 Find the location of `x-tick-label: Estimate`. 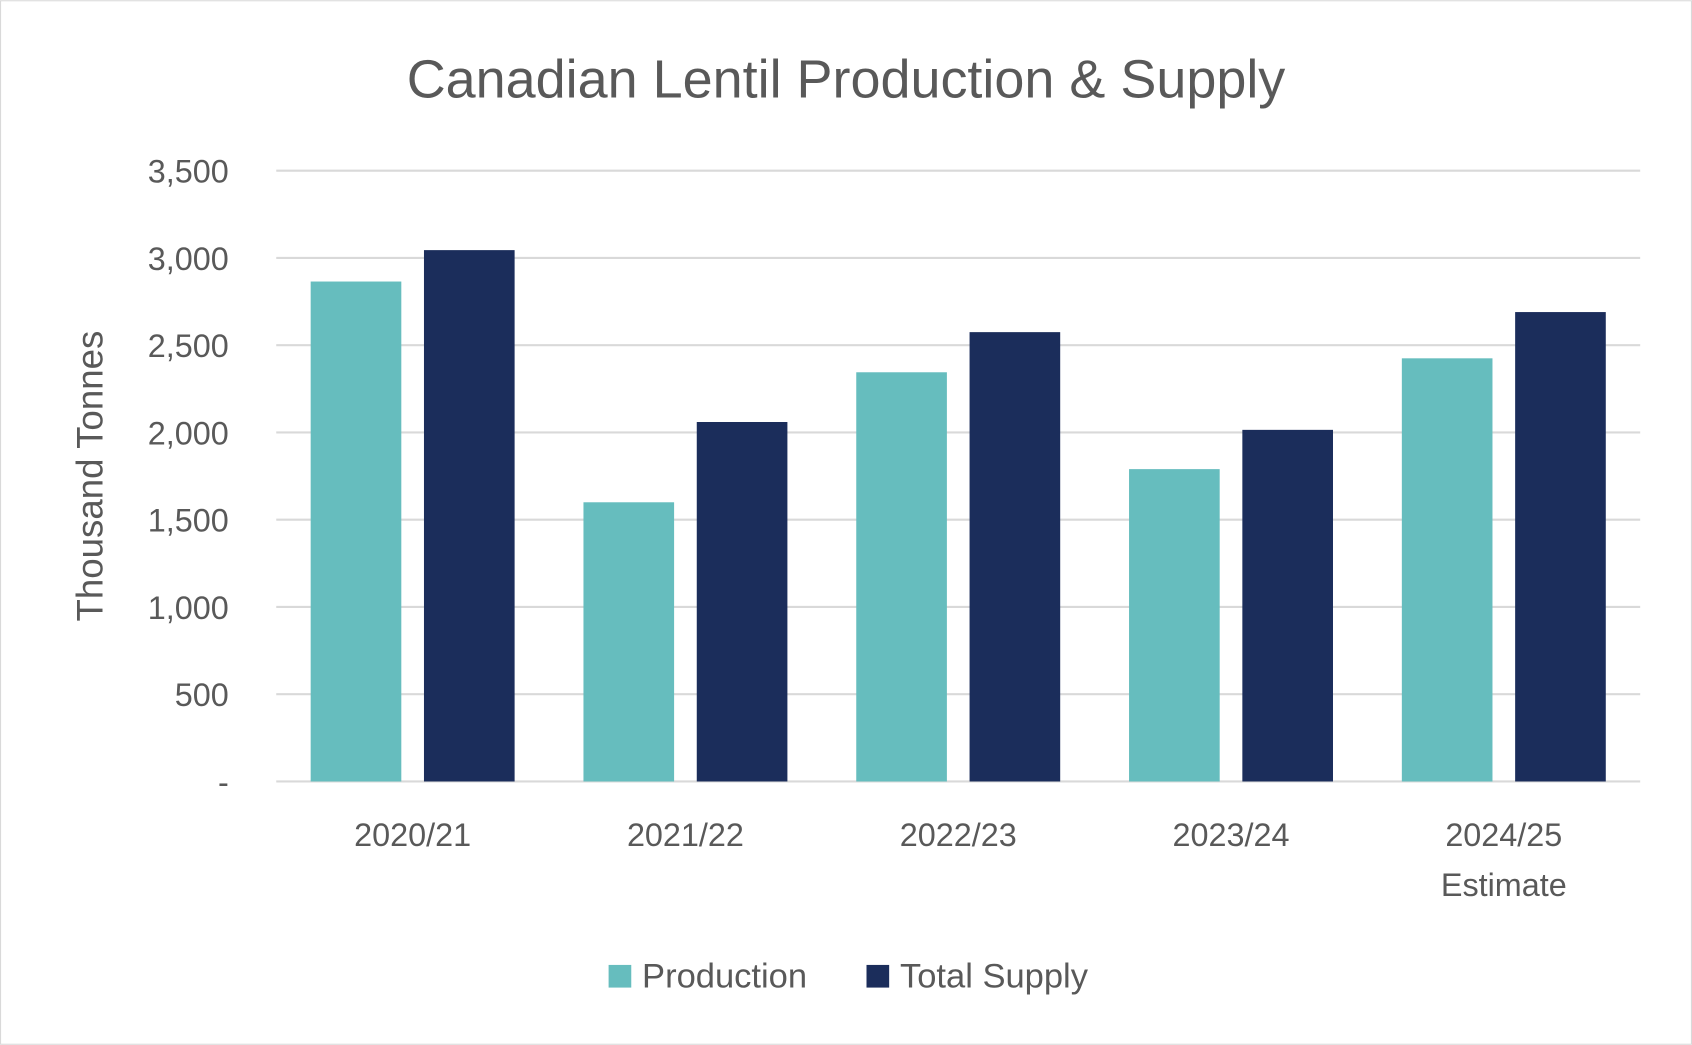

x-tick-label: Estimate is located at coordinates (1504, 885).